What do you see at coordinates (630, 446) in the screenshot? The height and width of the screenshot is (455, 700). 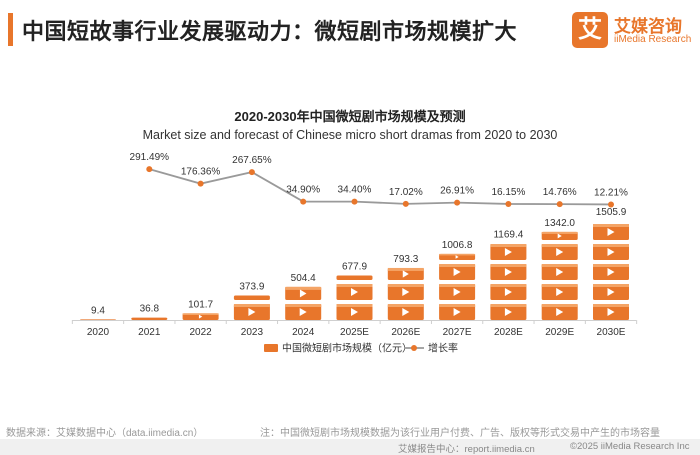 I see `copyright-text: ©2025 iiMedia Research Inc` at bounding box center [630, 446].